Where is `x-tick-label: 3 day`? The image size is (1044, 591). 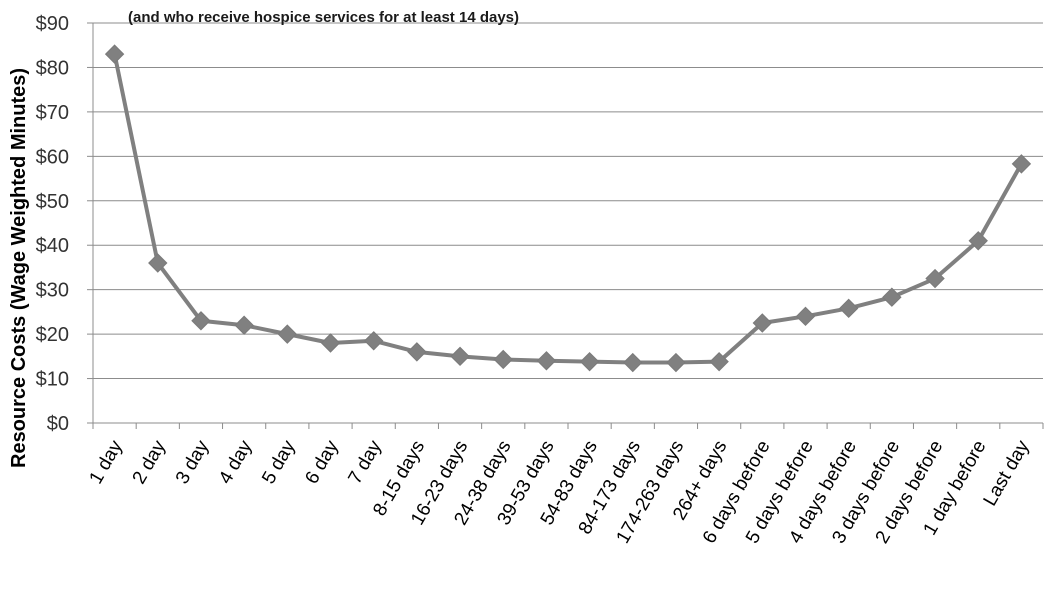
x-tick-label: 3 day is located at coordinates (193, 462).